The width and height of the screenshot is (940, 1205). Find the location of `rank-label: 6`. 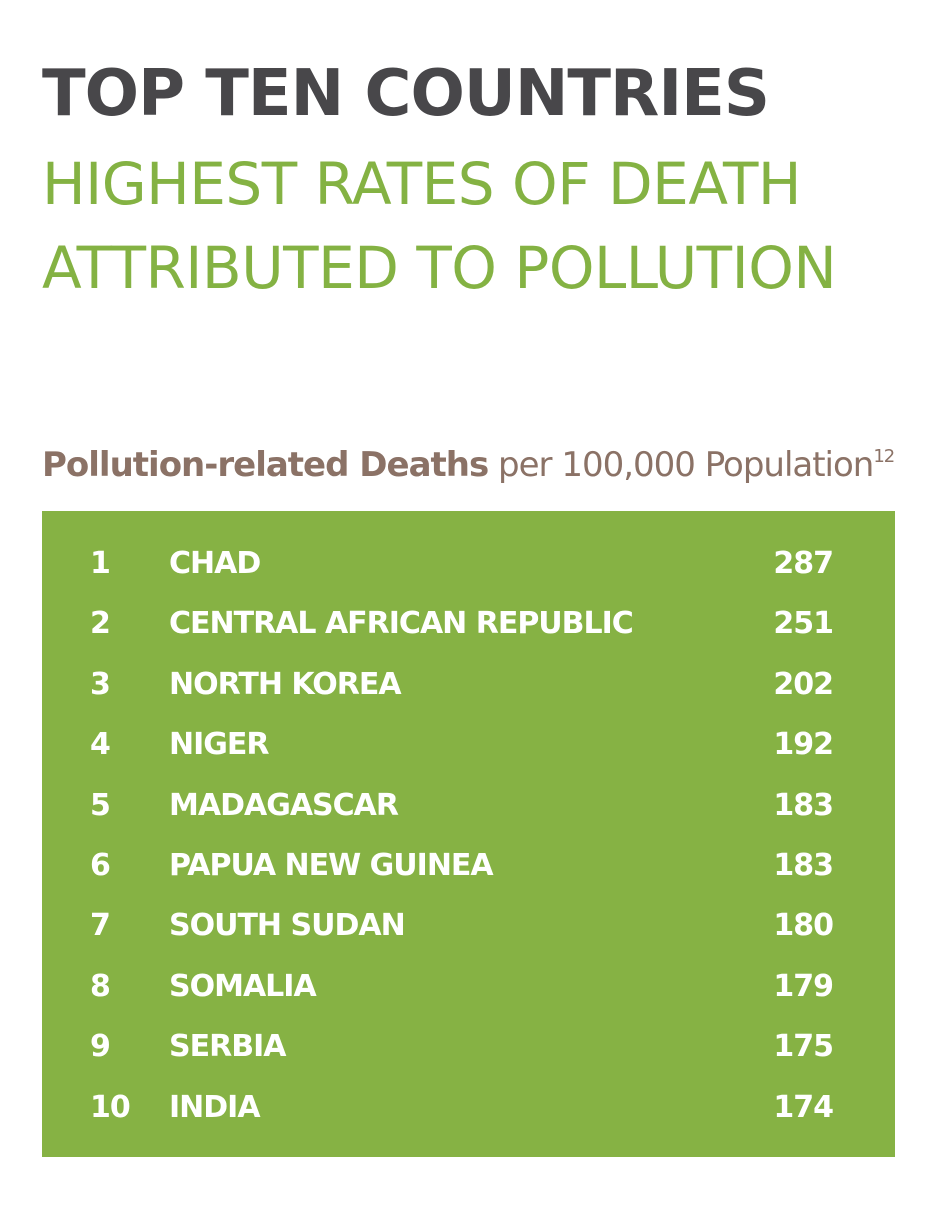

rank-label: 6 is located at coordinates (100, 865).